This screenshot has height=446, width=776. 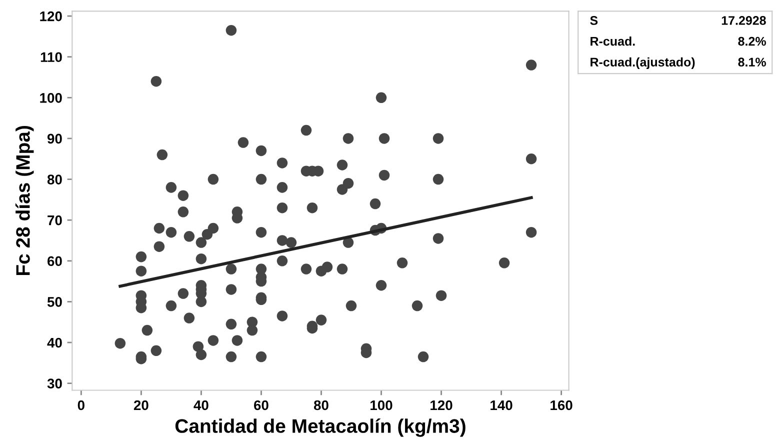 What do you see at coordinates (594, 20) in the screenshot?
I see `text: S` at bounding box center [594, 20].